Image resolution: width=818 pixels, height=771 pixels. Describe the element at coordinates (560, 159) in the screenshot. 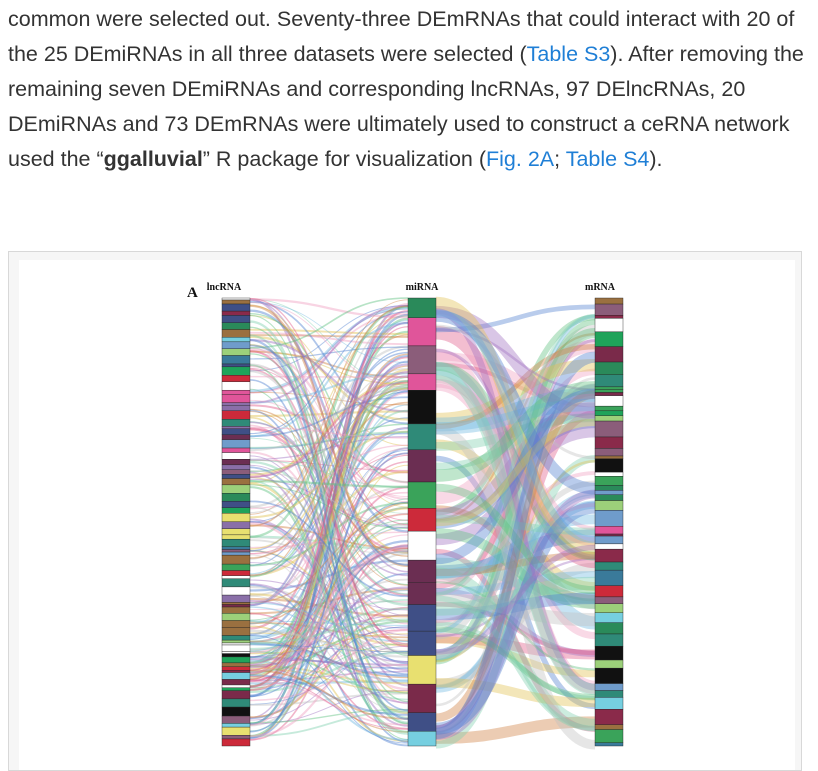

I see `paragraph-text-4: ;` at that location.